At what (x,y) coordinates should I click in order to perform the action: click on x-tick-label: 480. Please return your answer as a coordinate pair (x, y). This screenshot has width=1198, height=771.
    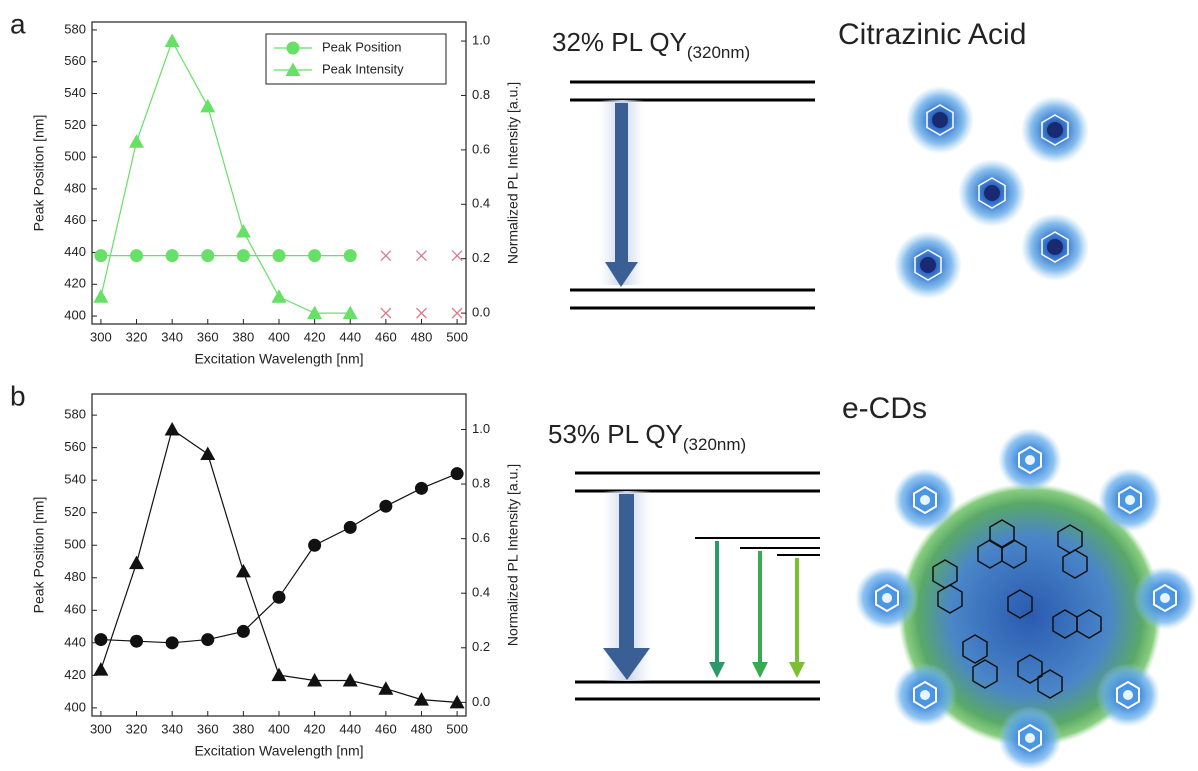
    Looking at the image, I should click on (422, 336).